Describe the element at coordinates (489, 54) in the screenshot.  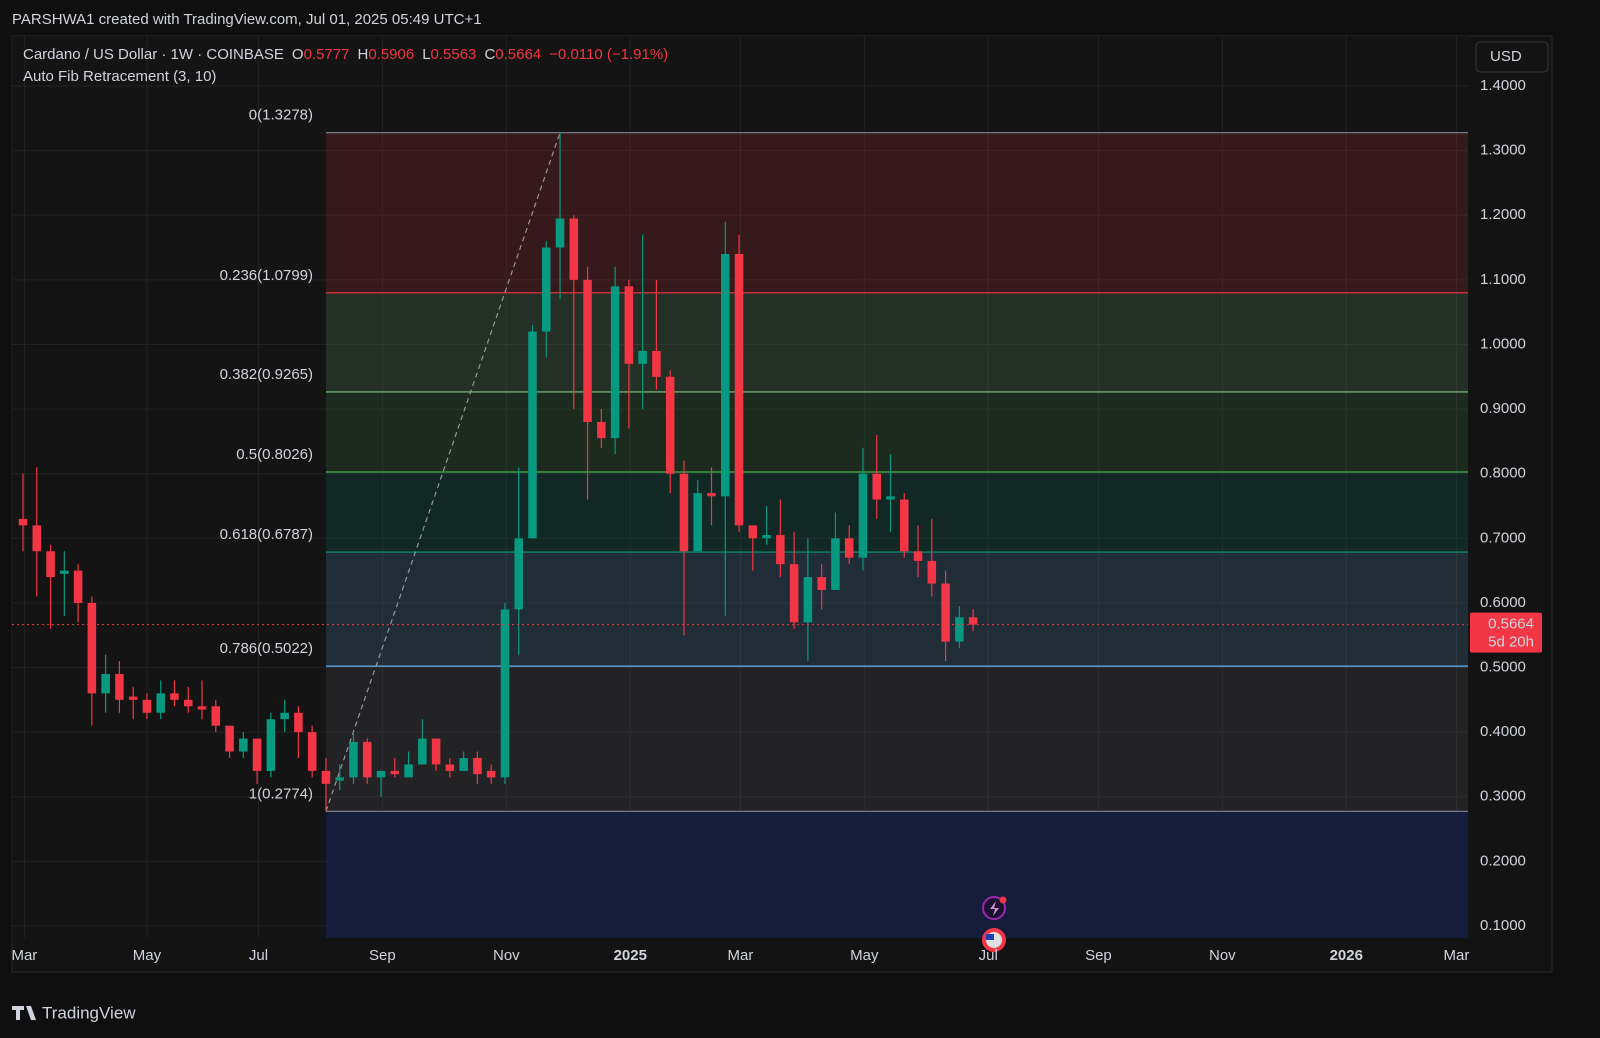
I see `ohlc-key: C` at that location.